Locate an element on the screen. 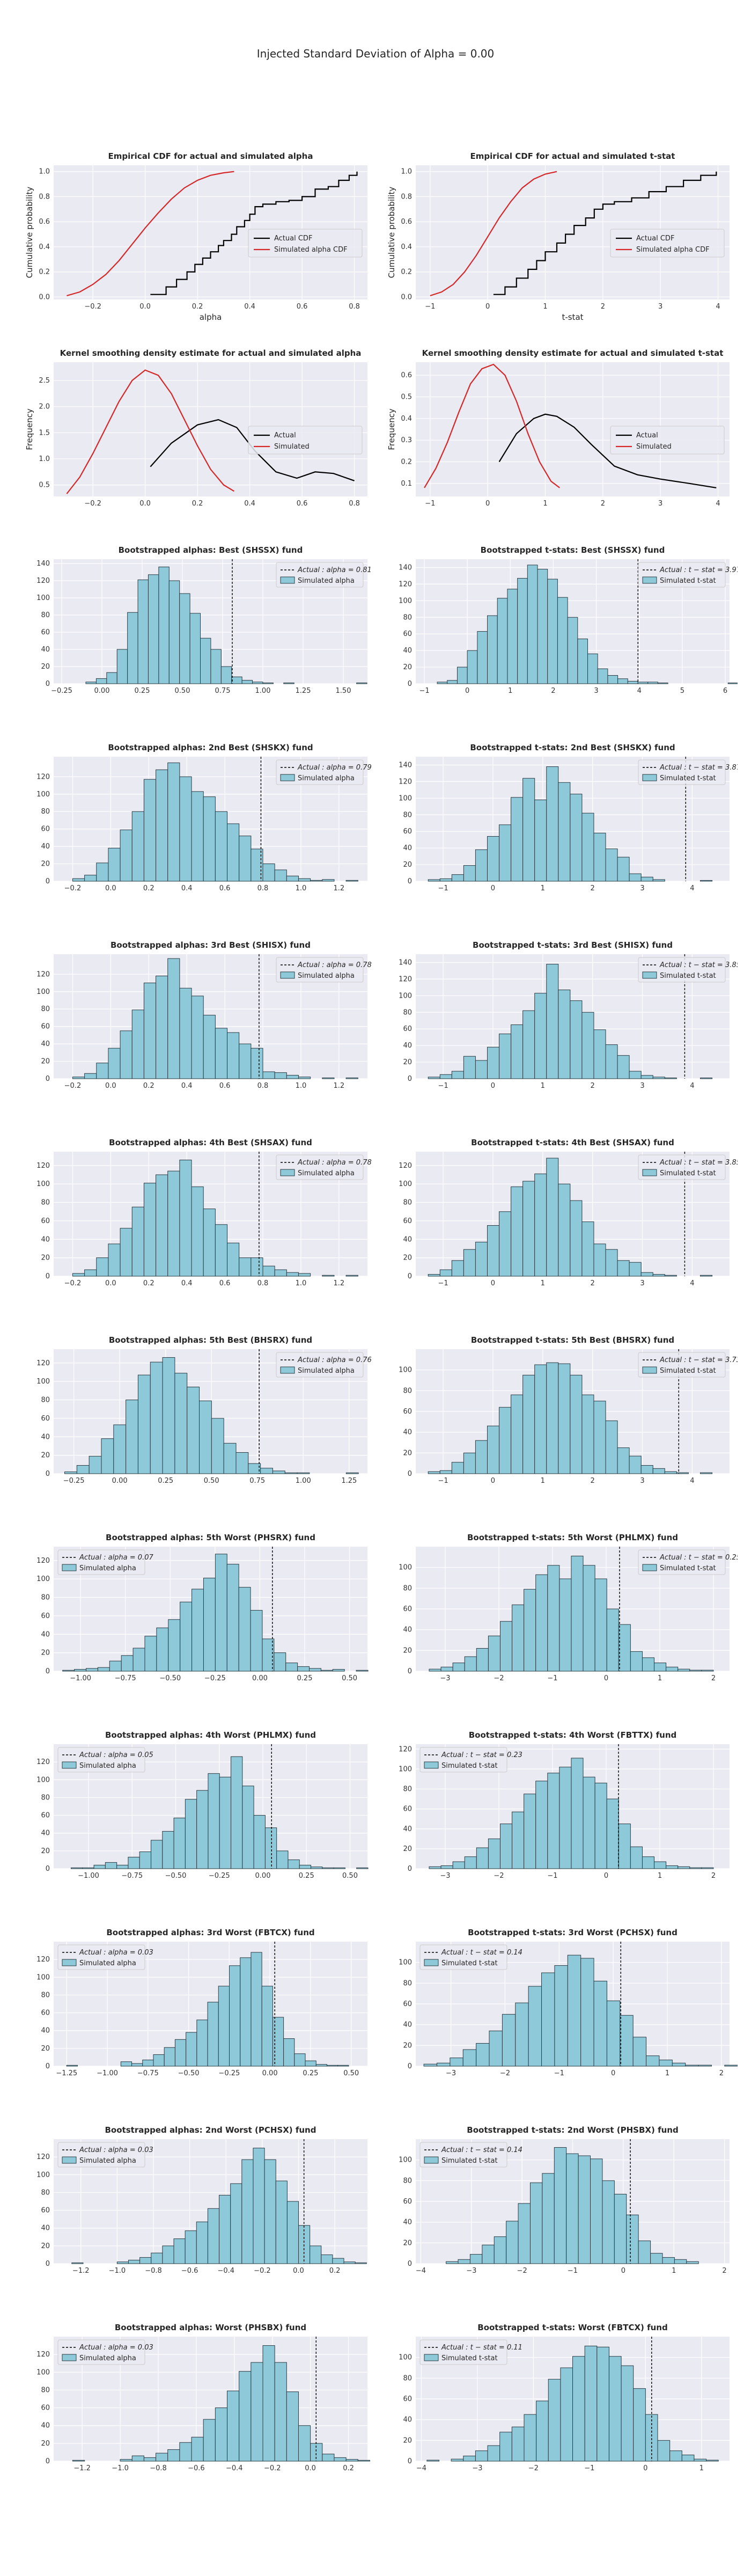  y-tick-label: 1.5 is located at coordinates (44, 433).